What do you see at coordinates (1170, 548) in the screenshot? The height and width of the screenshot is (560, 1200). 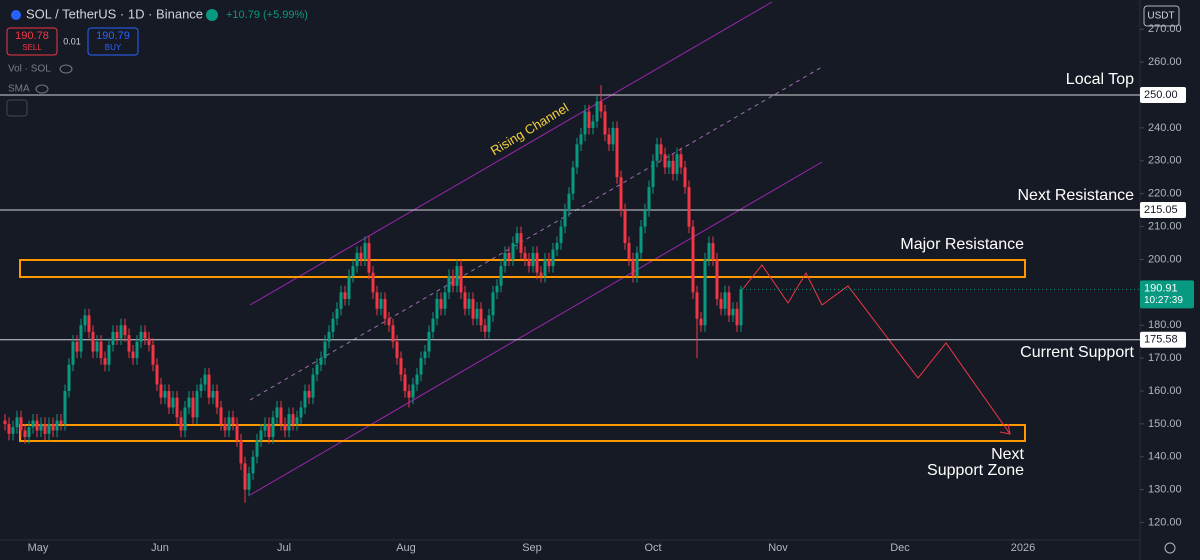 I see `settings-icon` at bounding box center [1170, 548].